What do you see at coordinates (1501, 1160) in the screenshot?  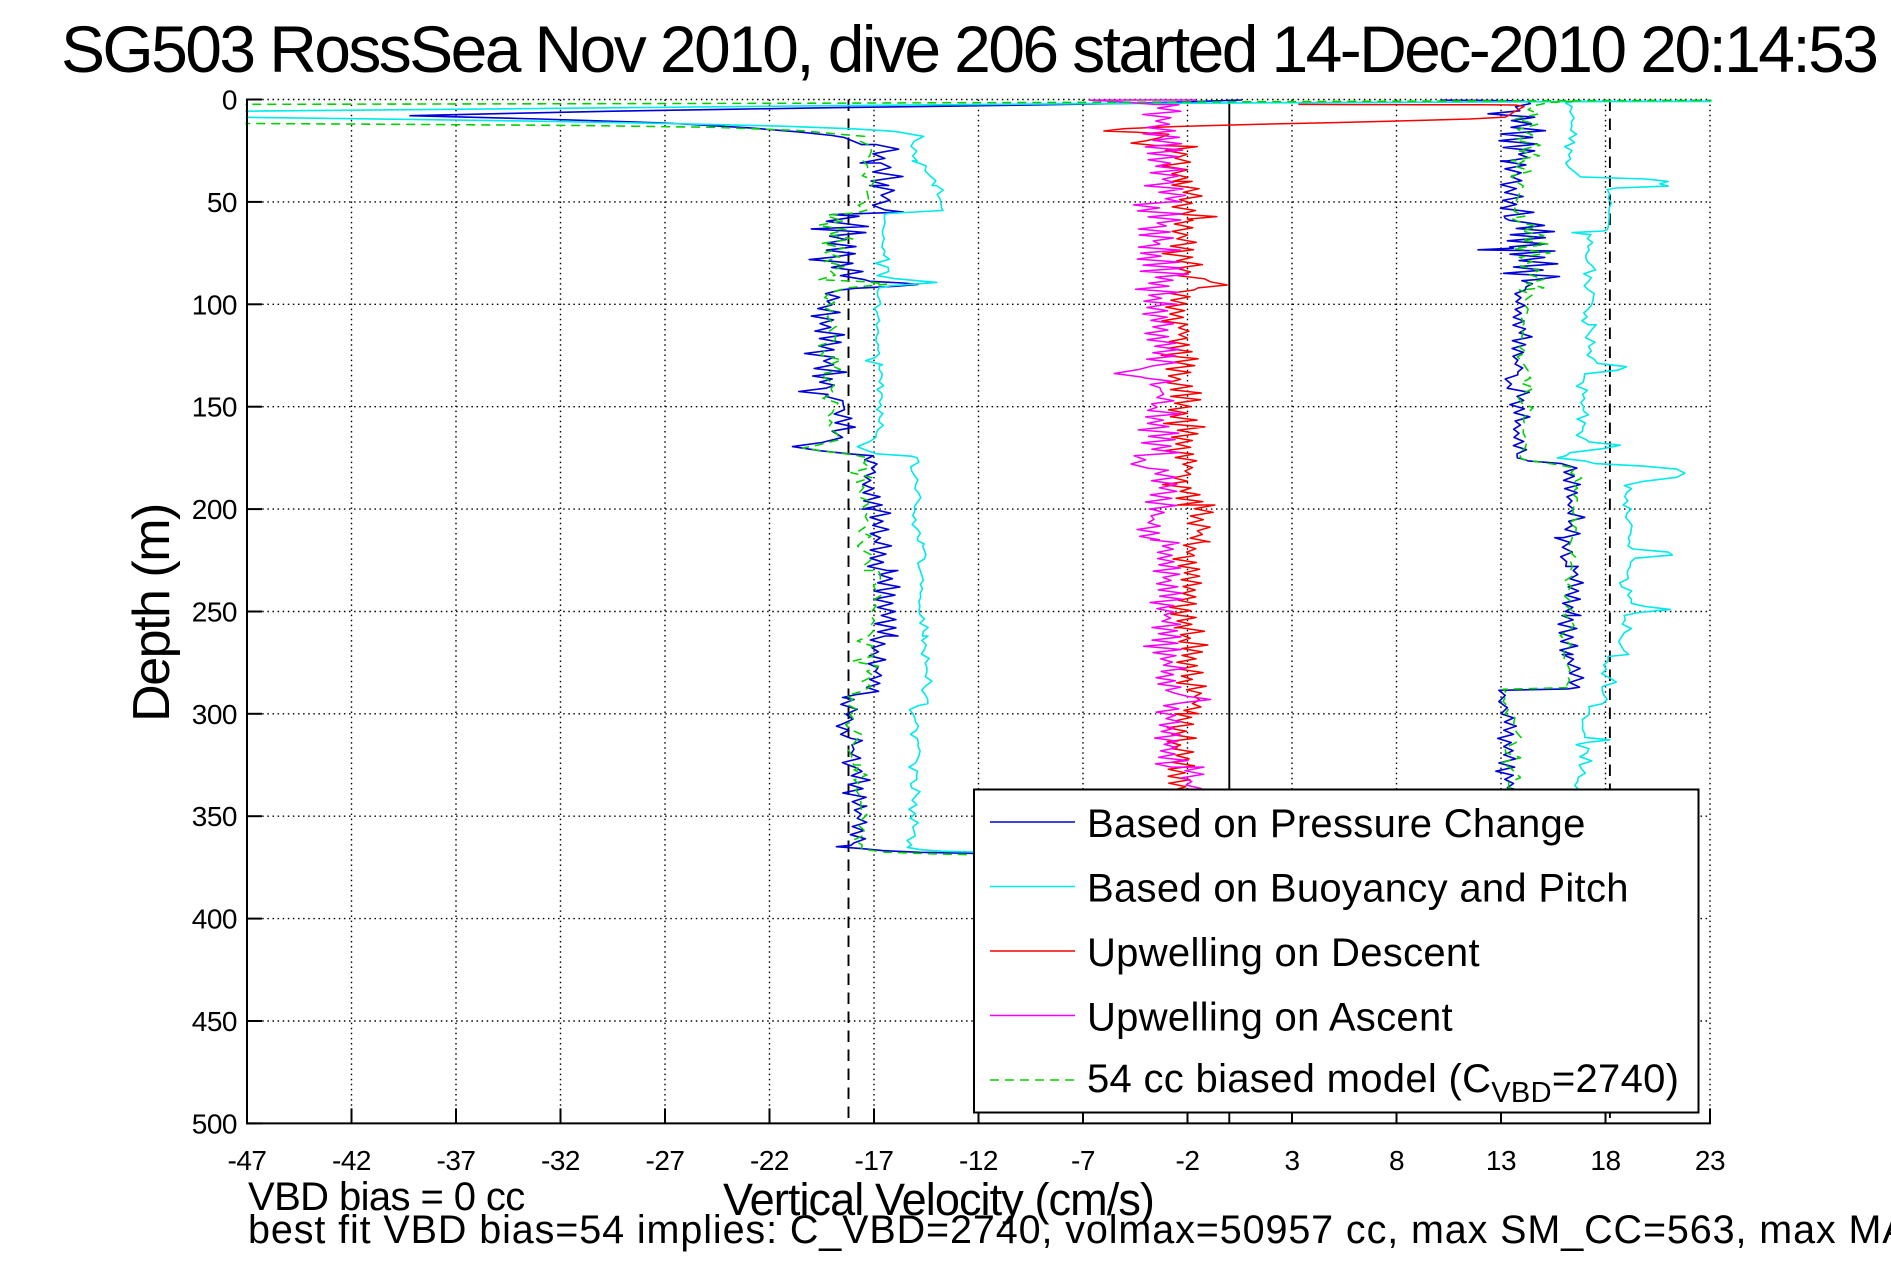 I see `svg-text: 13` at bounding box center [1501, 1160].